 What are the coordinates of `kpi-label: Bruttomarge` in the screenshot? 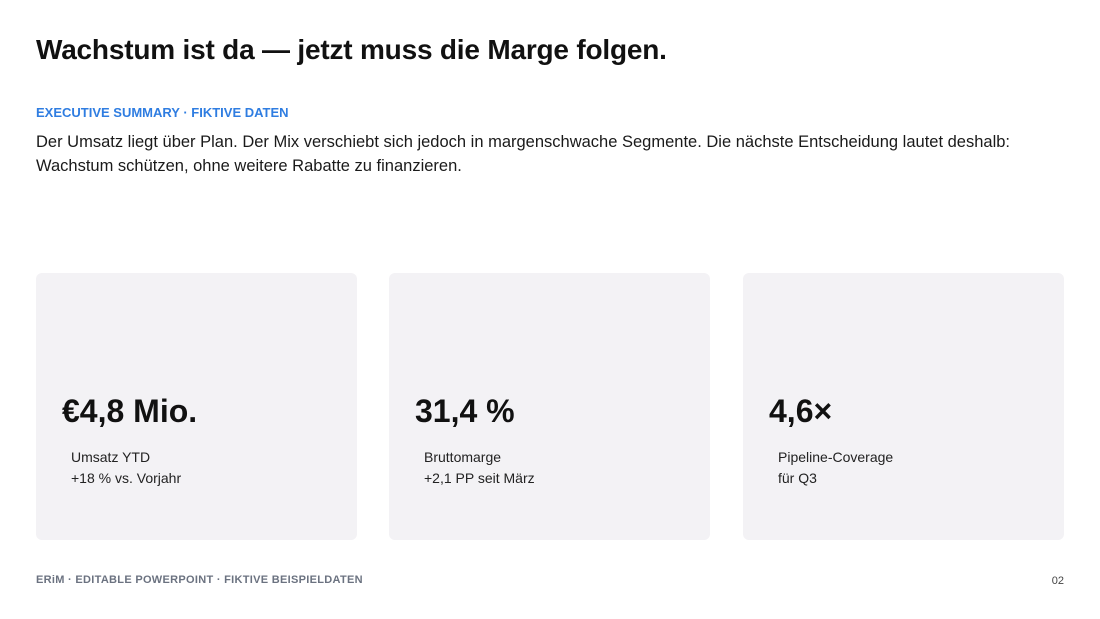 It's located at (463, 457).